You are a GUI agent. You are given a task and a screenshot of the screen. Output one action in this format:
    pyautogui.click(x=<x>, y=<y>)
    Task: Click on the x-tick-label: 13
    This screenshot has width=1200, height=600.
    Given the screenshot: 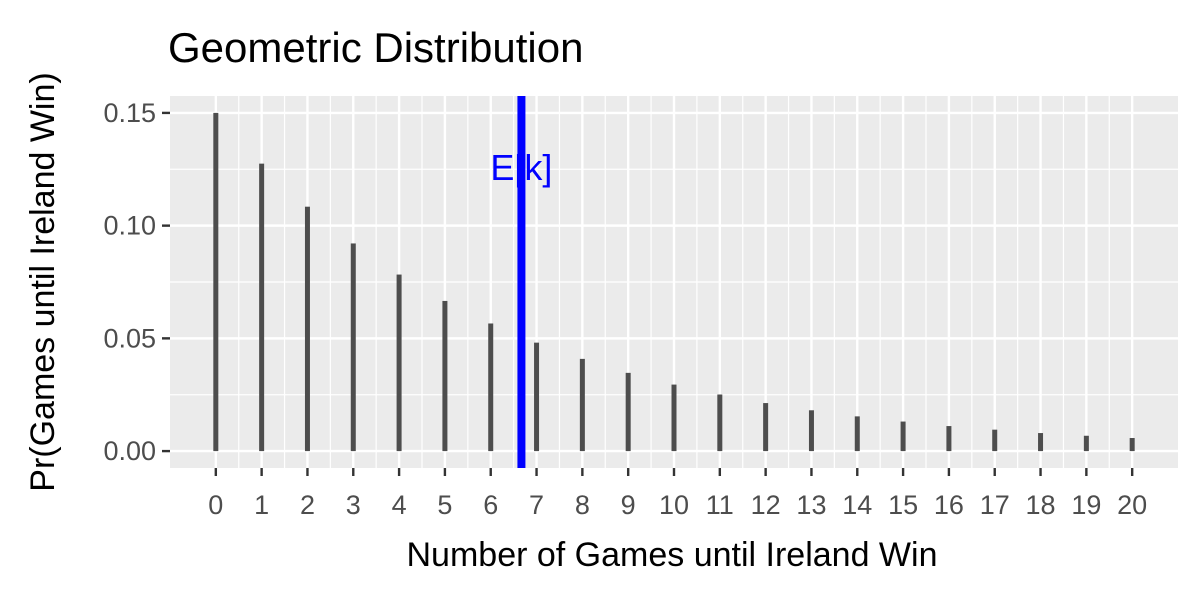 What is the action you would take?
    pyautogui.click(x=811, y=505)
    